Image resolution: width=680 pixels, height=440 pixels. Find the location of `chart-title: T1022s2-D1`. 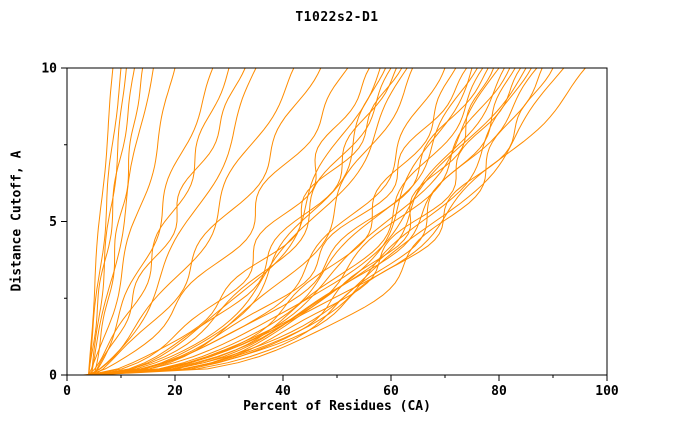

chart-title: T1022s2-D1 is located at coordinates (337, 17).